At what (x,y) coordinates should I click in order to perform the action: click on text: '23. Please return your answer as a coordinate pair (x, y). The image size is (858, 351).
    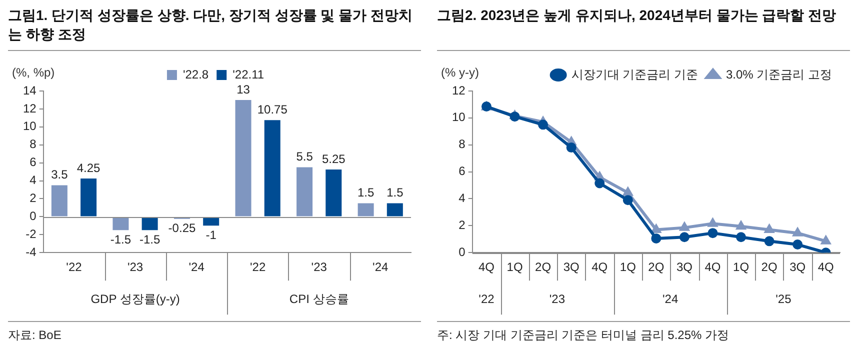
    Looking at the image, I should click on (557, 299).